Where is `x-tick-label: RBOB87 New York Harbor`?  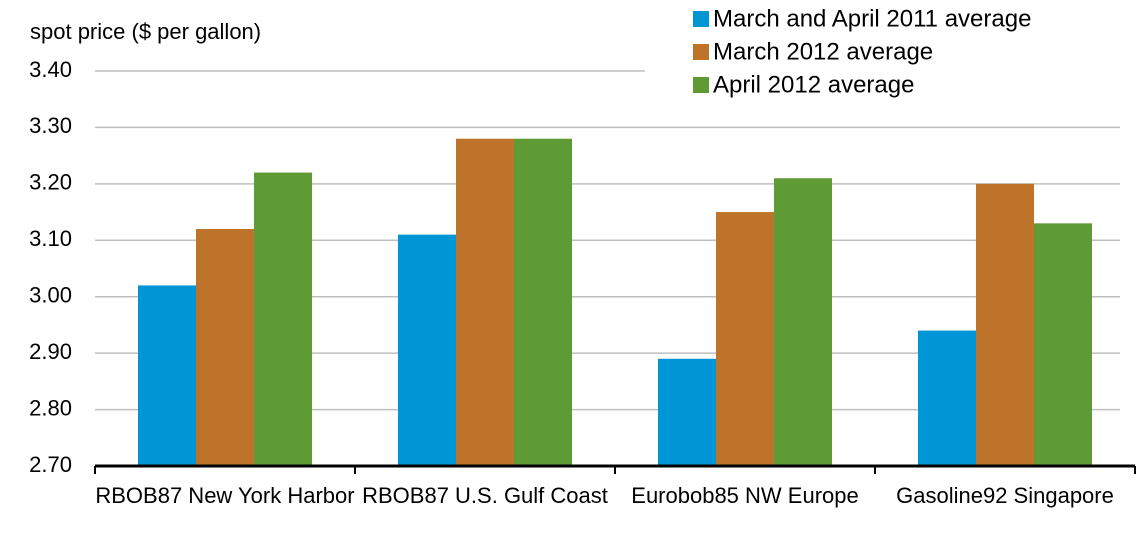 x-tick-label: RBOB87 New York Harbor is located at coordinates (225, 495).